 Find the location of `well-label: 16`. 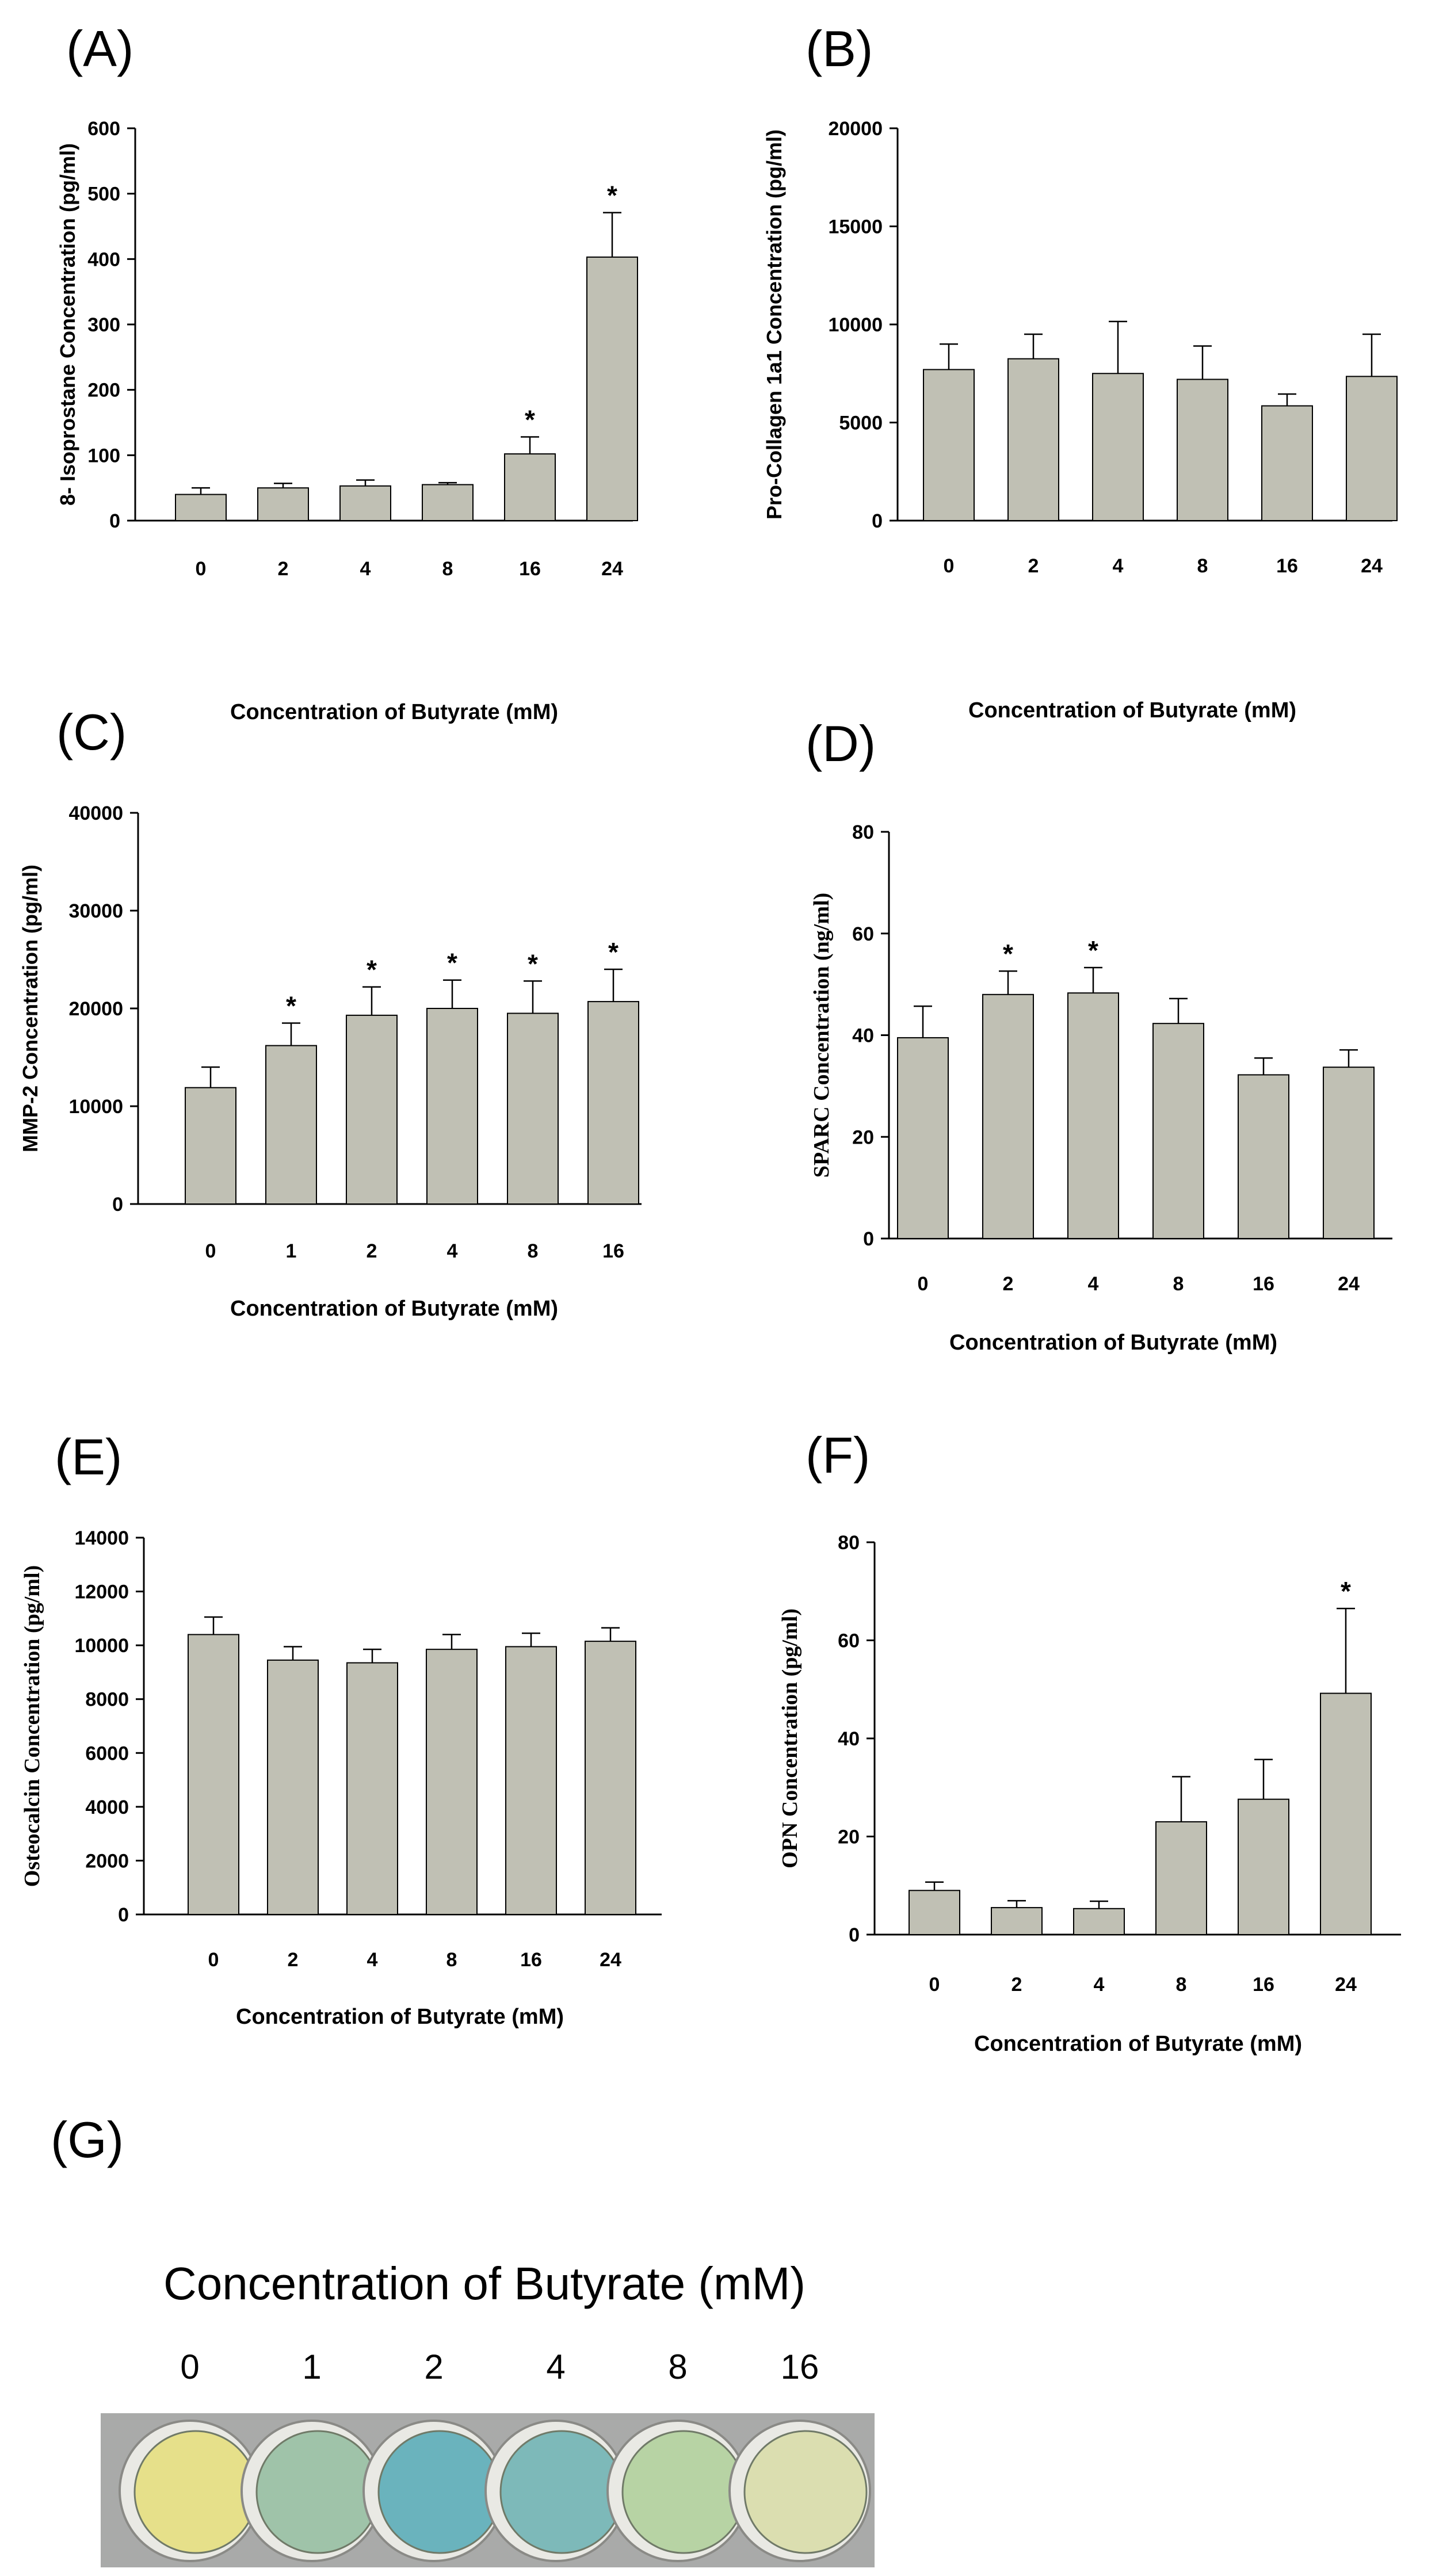

well-label: 16 is located at coordinates (800, 2367).